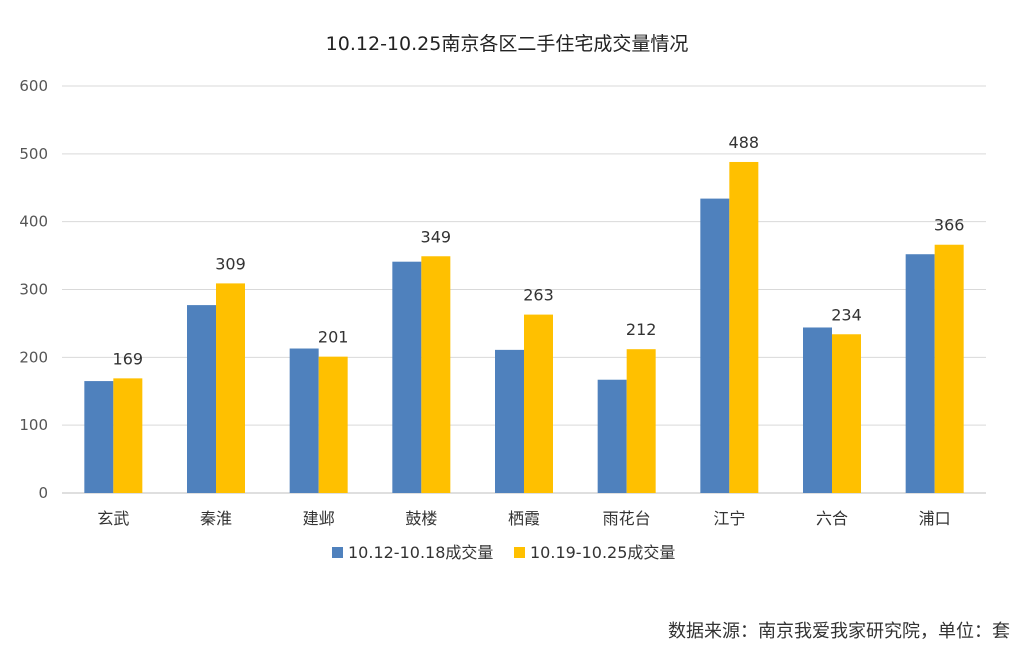 The height and width of the screenshot is (662, 1034). What do you see at coordinates (333, 337) in the screenshot?
I see `data-label: 201` at bounding box center [333, 337].